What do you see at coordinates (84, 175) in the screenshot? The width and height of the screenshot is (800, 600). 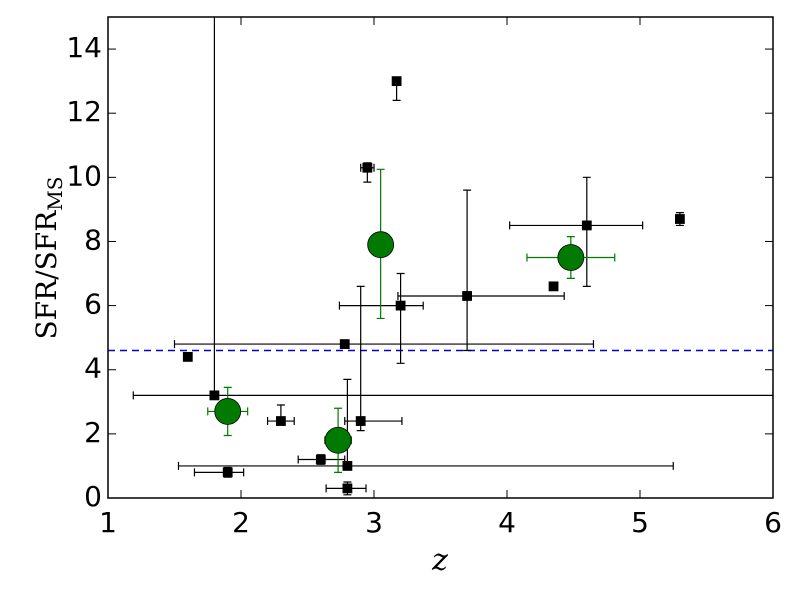 I see `y-tick-label: 10` at bounding box center [84, 175].